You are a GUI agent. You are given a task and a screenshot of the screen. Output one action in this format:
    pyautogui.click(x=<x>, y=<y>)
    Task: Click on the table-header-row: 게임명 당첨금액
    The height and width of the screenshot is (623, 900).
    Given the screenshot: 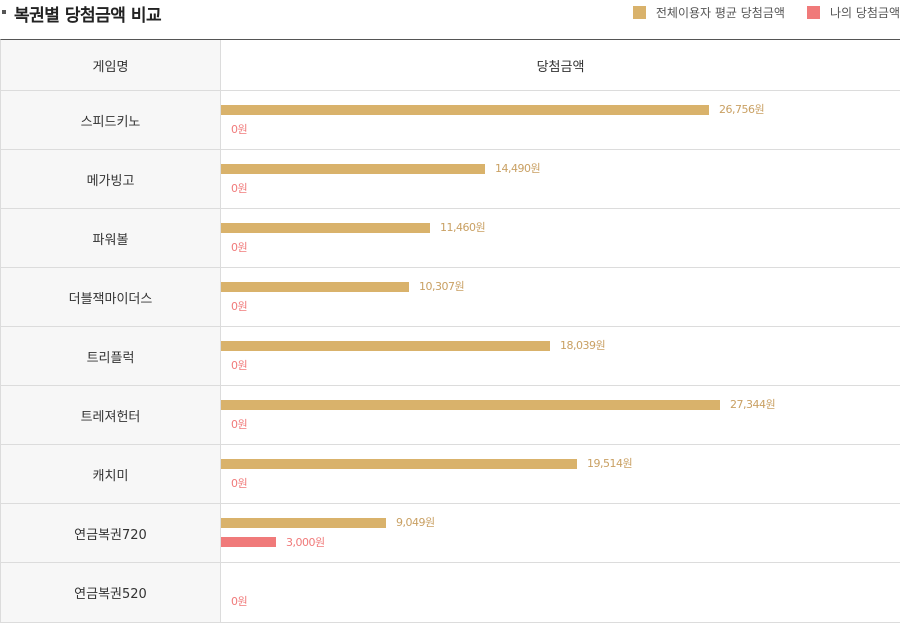 What is the action you would take?
    pyautogui.click(x=450, y=65)
    